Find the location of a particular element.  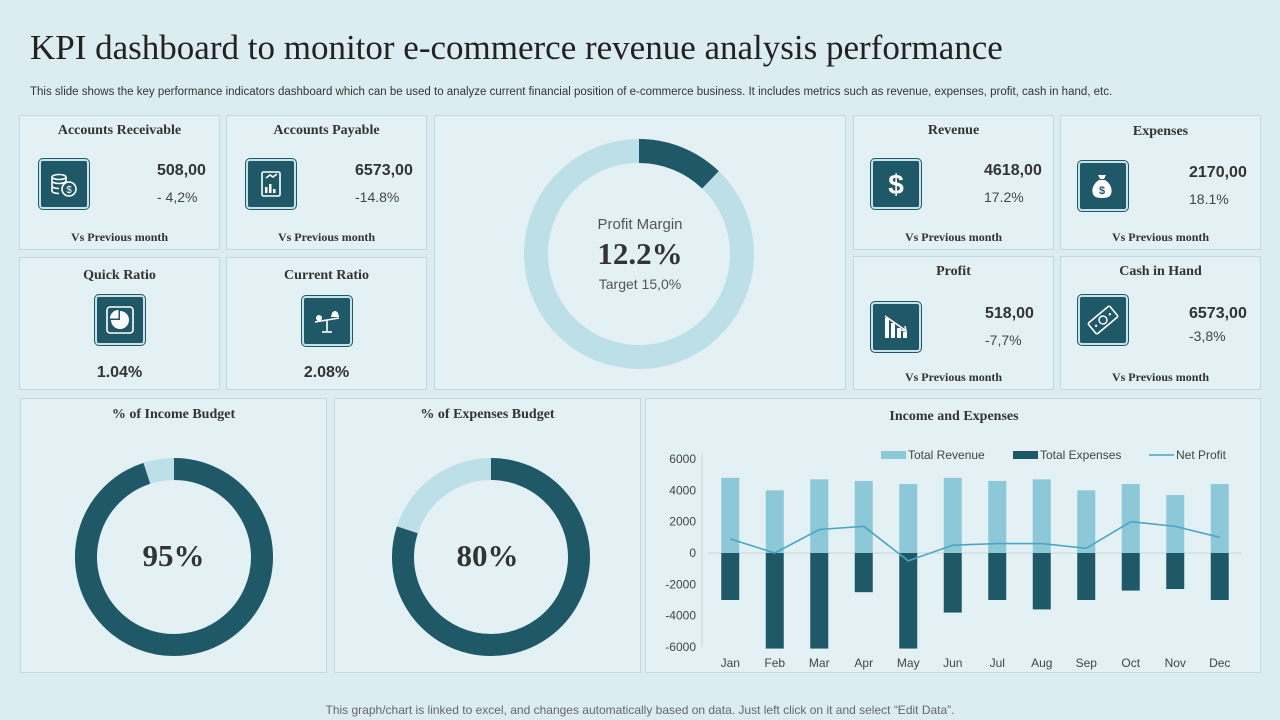

kpi-change: 17.2% is located at coordinates (1004, 197).